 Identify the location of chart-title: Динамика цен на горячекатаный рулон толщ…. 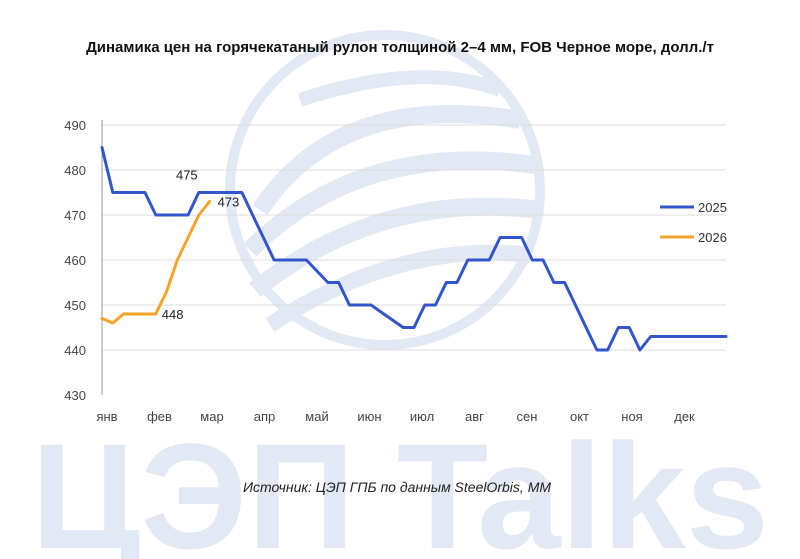
(400, 47).